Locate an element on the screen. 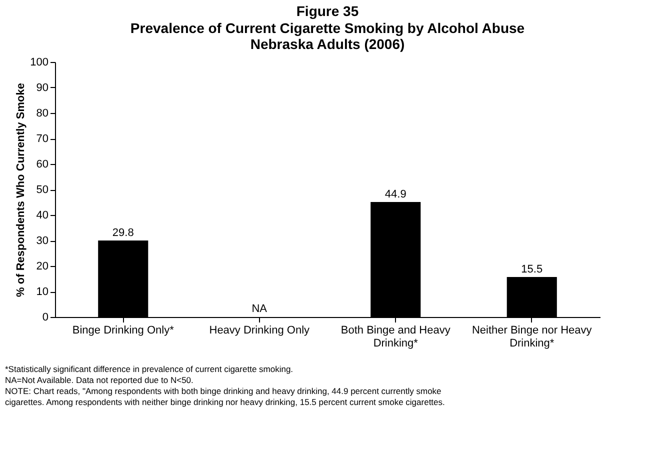 This screenshot has width=669, height=456. x-tick-label: Heavy Drinking Only is located at coordinates (259, 330).